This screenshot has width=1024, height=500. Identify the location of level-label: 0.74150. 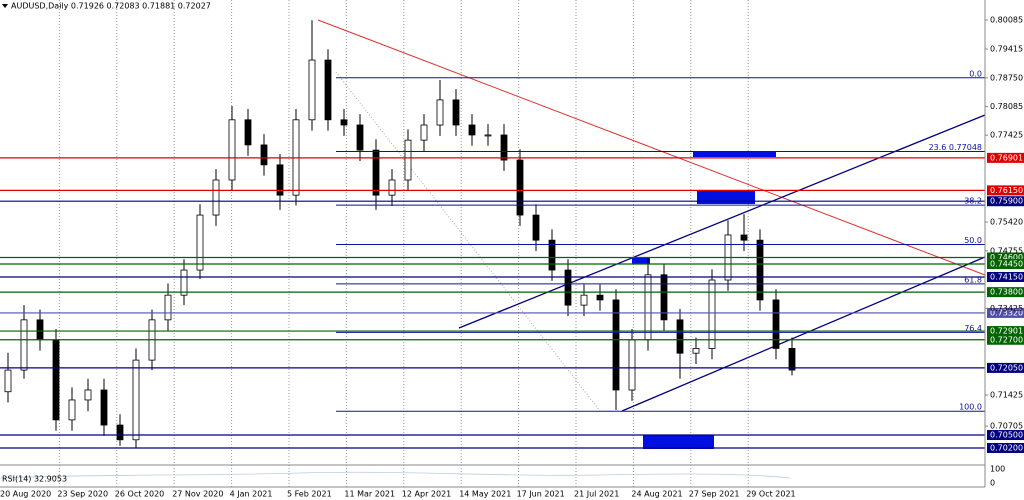
(1006, 276).